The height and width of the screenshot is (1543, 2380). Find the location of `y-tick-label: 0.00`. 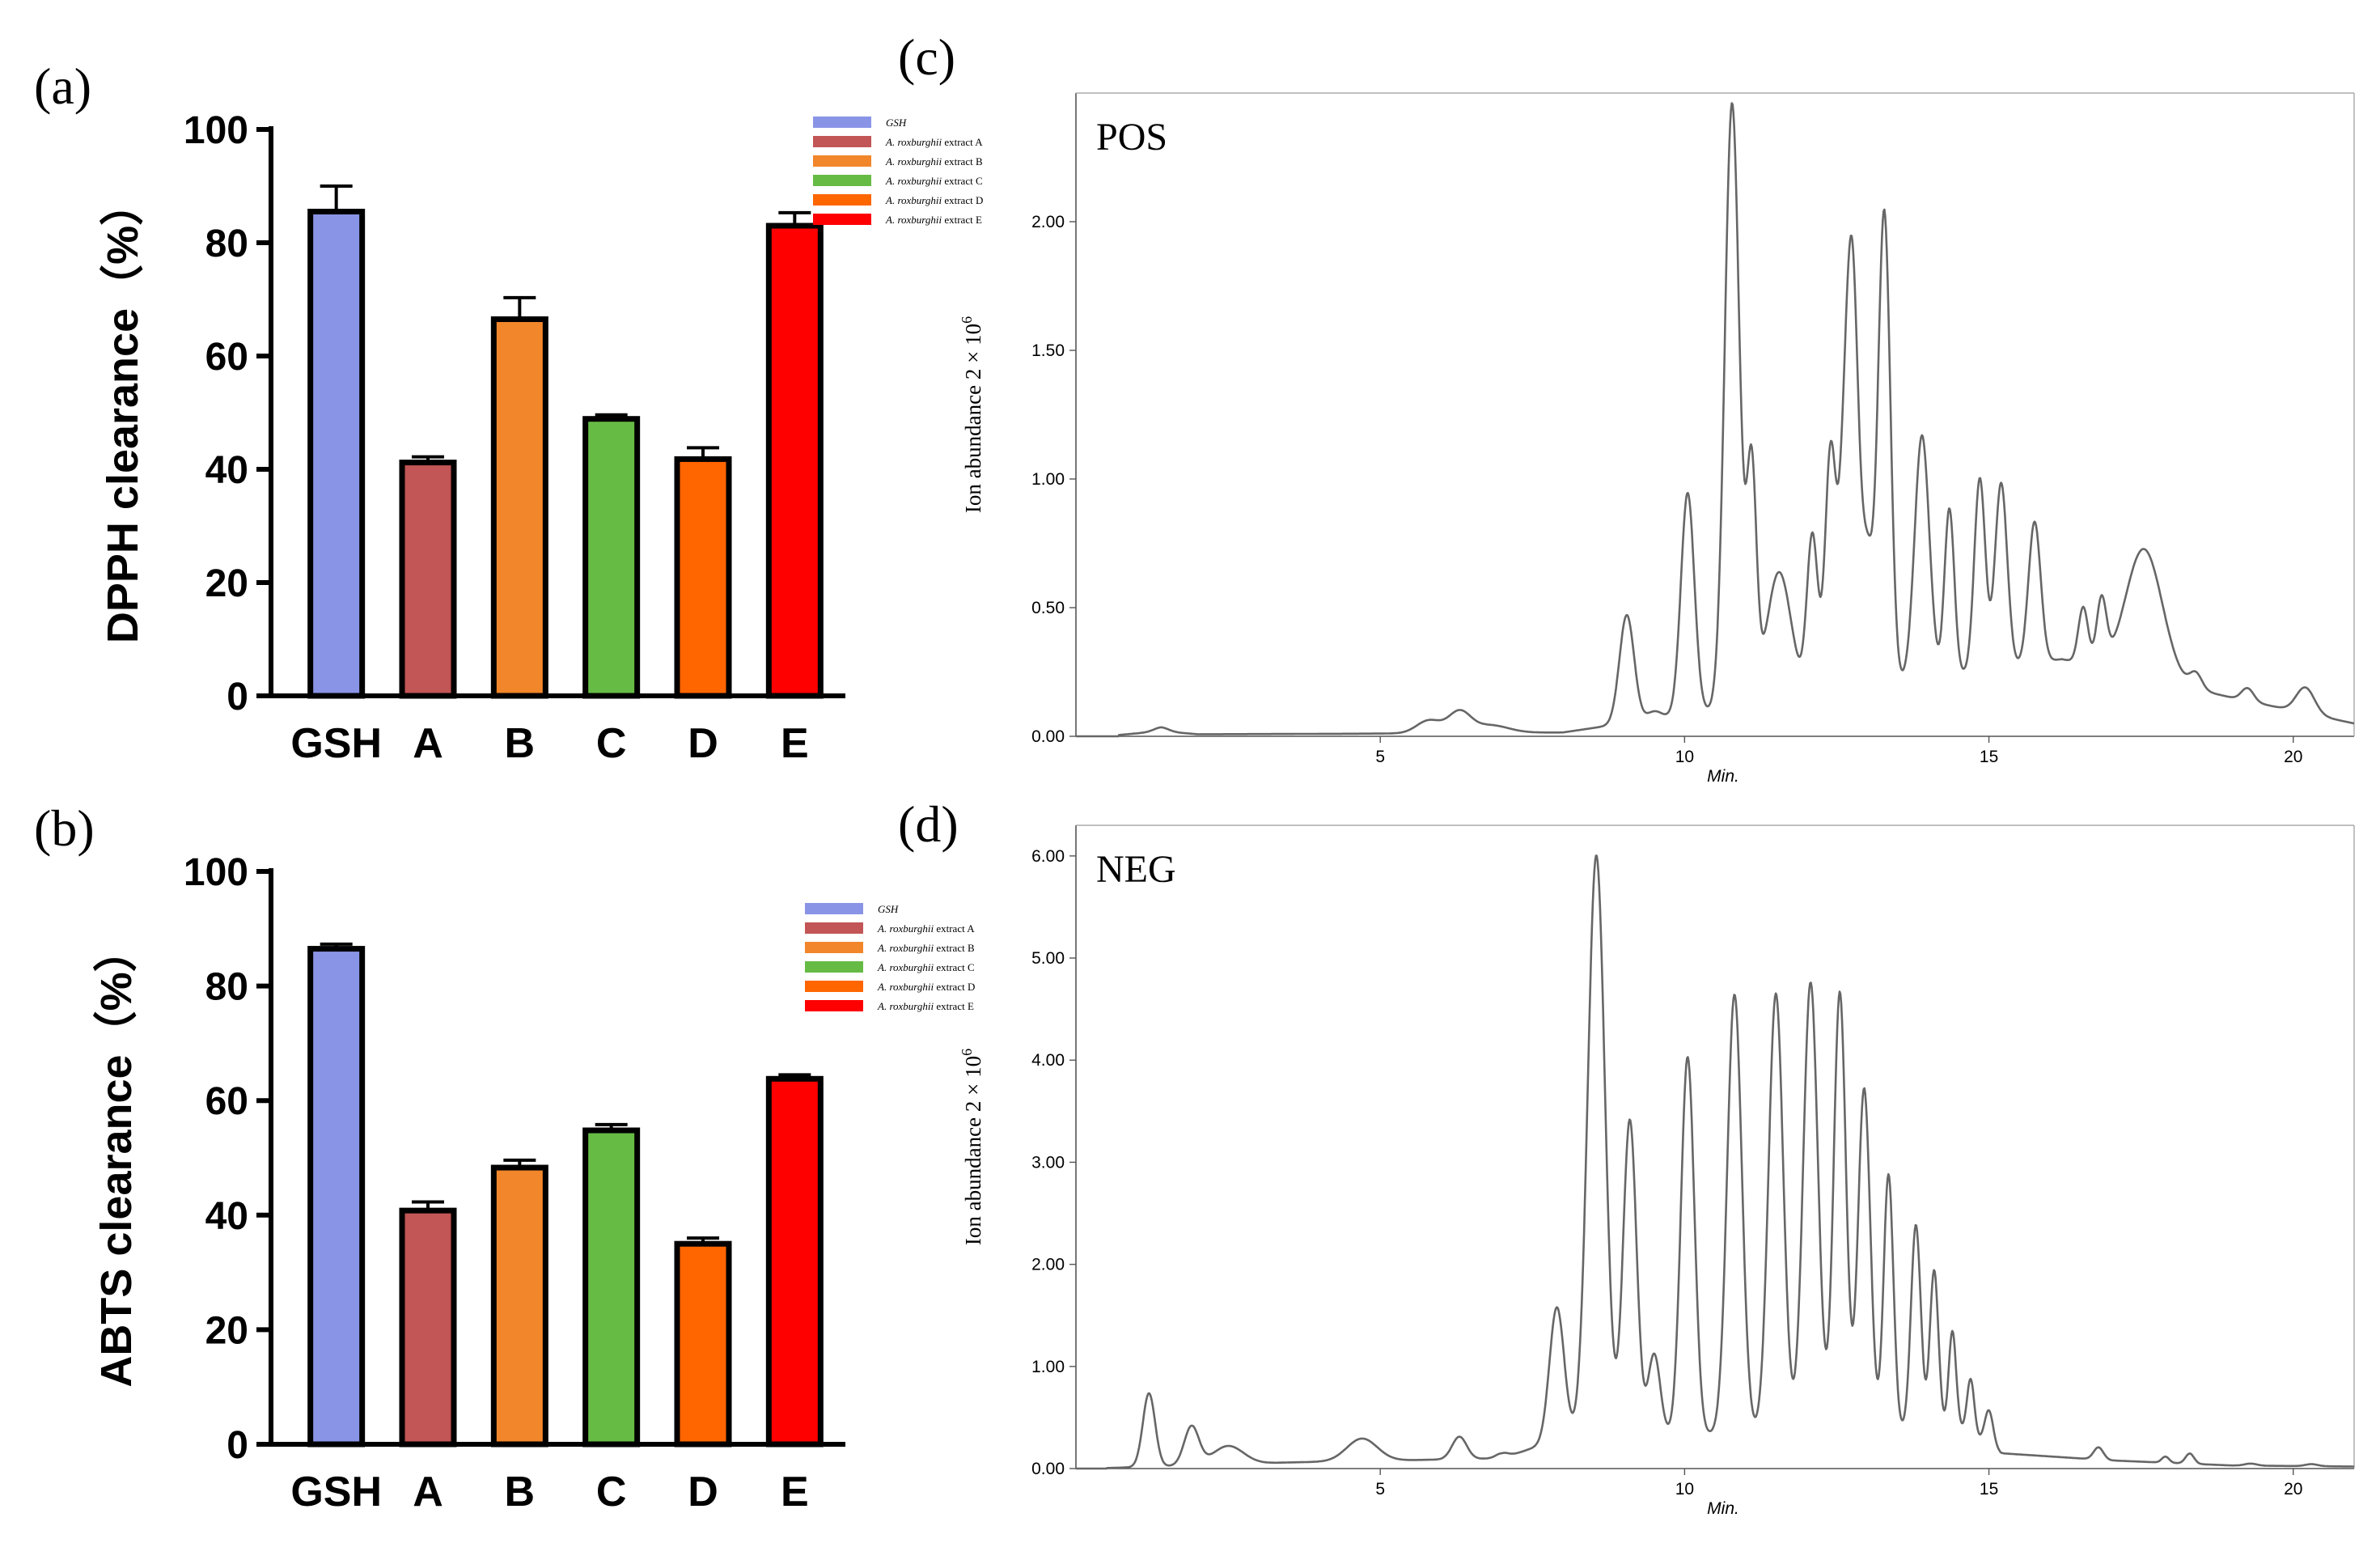

y-tick-label: 0.00 is located at coordinates (1048, 736).